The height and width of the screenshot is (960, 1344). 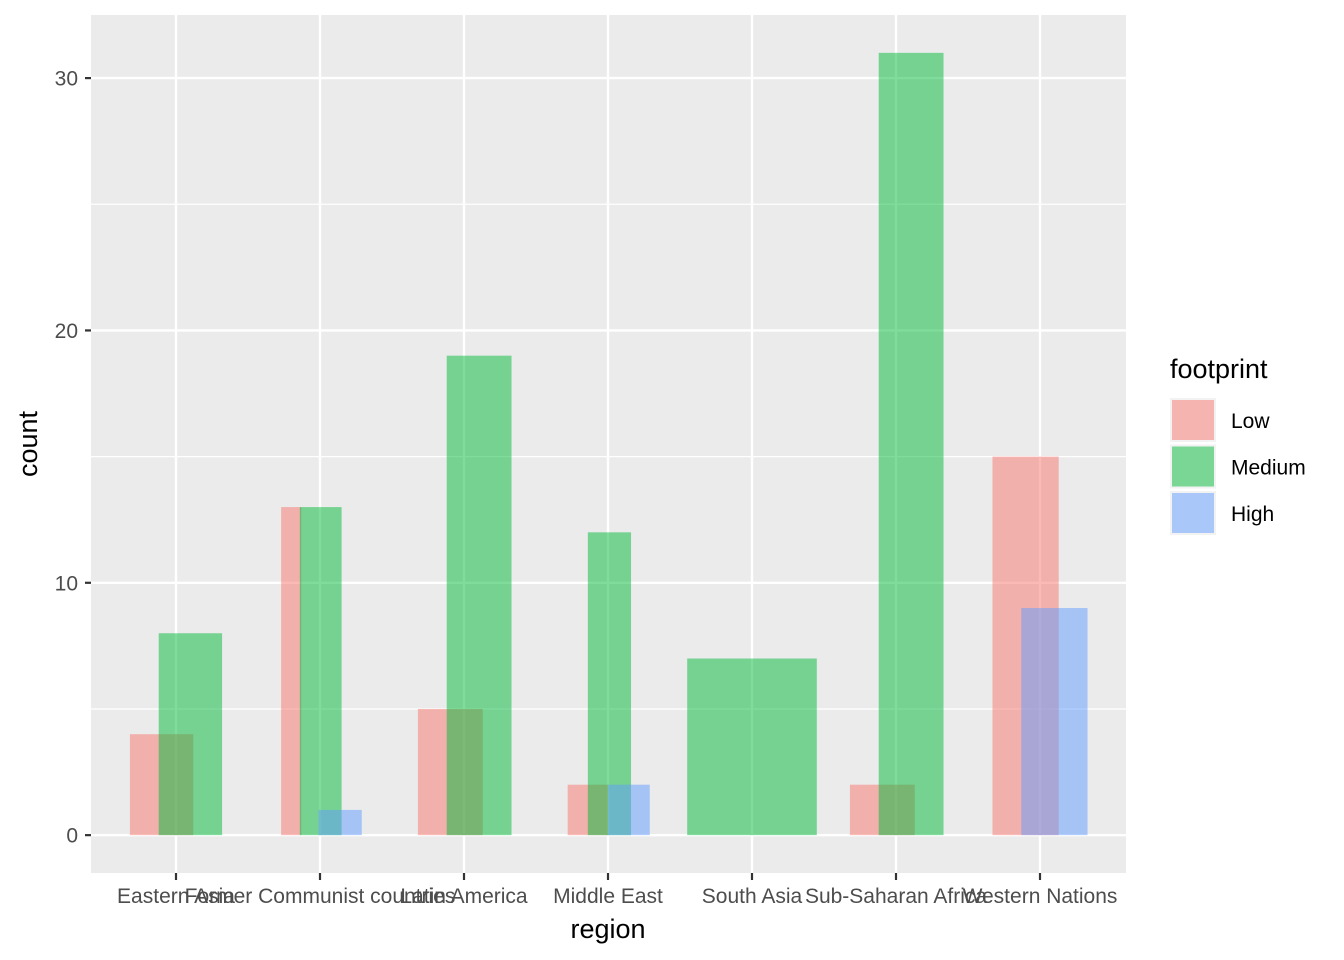 I want to click on legend-label-high: High, so click(x=1252, y=514).